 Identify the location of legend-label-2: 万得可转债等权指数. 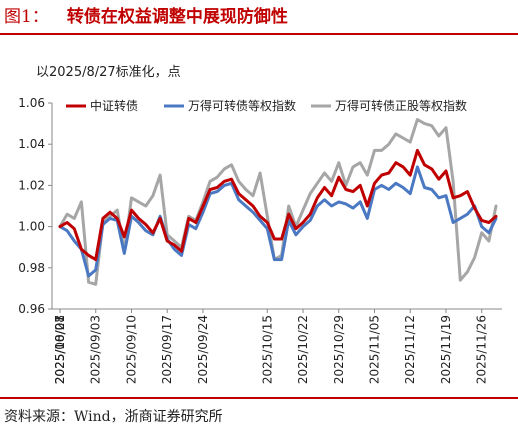
(242, 105).